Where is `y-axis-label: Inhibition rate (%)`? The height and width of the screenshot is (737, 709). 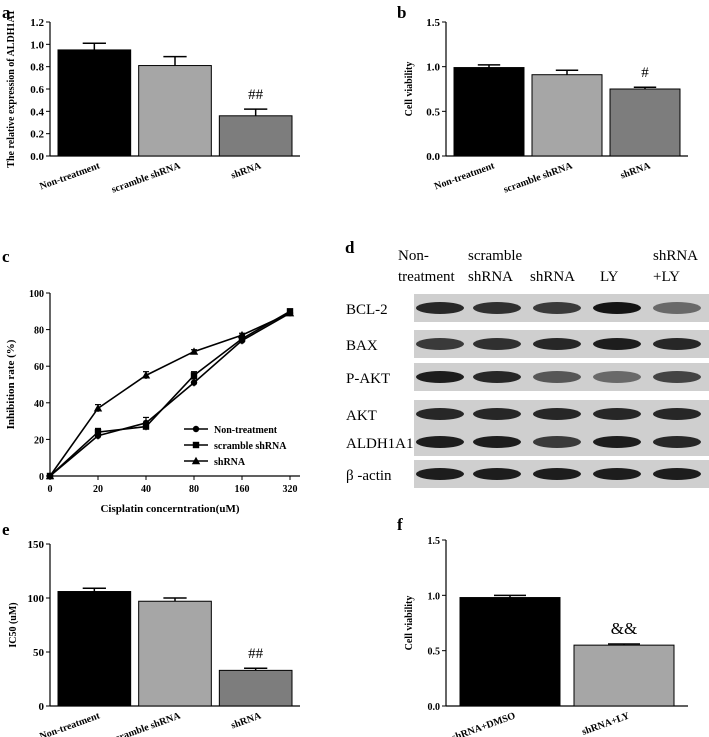 y-axis-label: Inhibition rate (%) is located at coordinates (11, 384).